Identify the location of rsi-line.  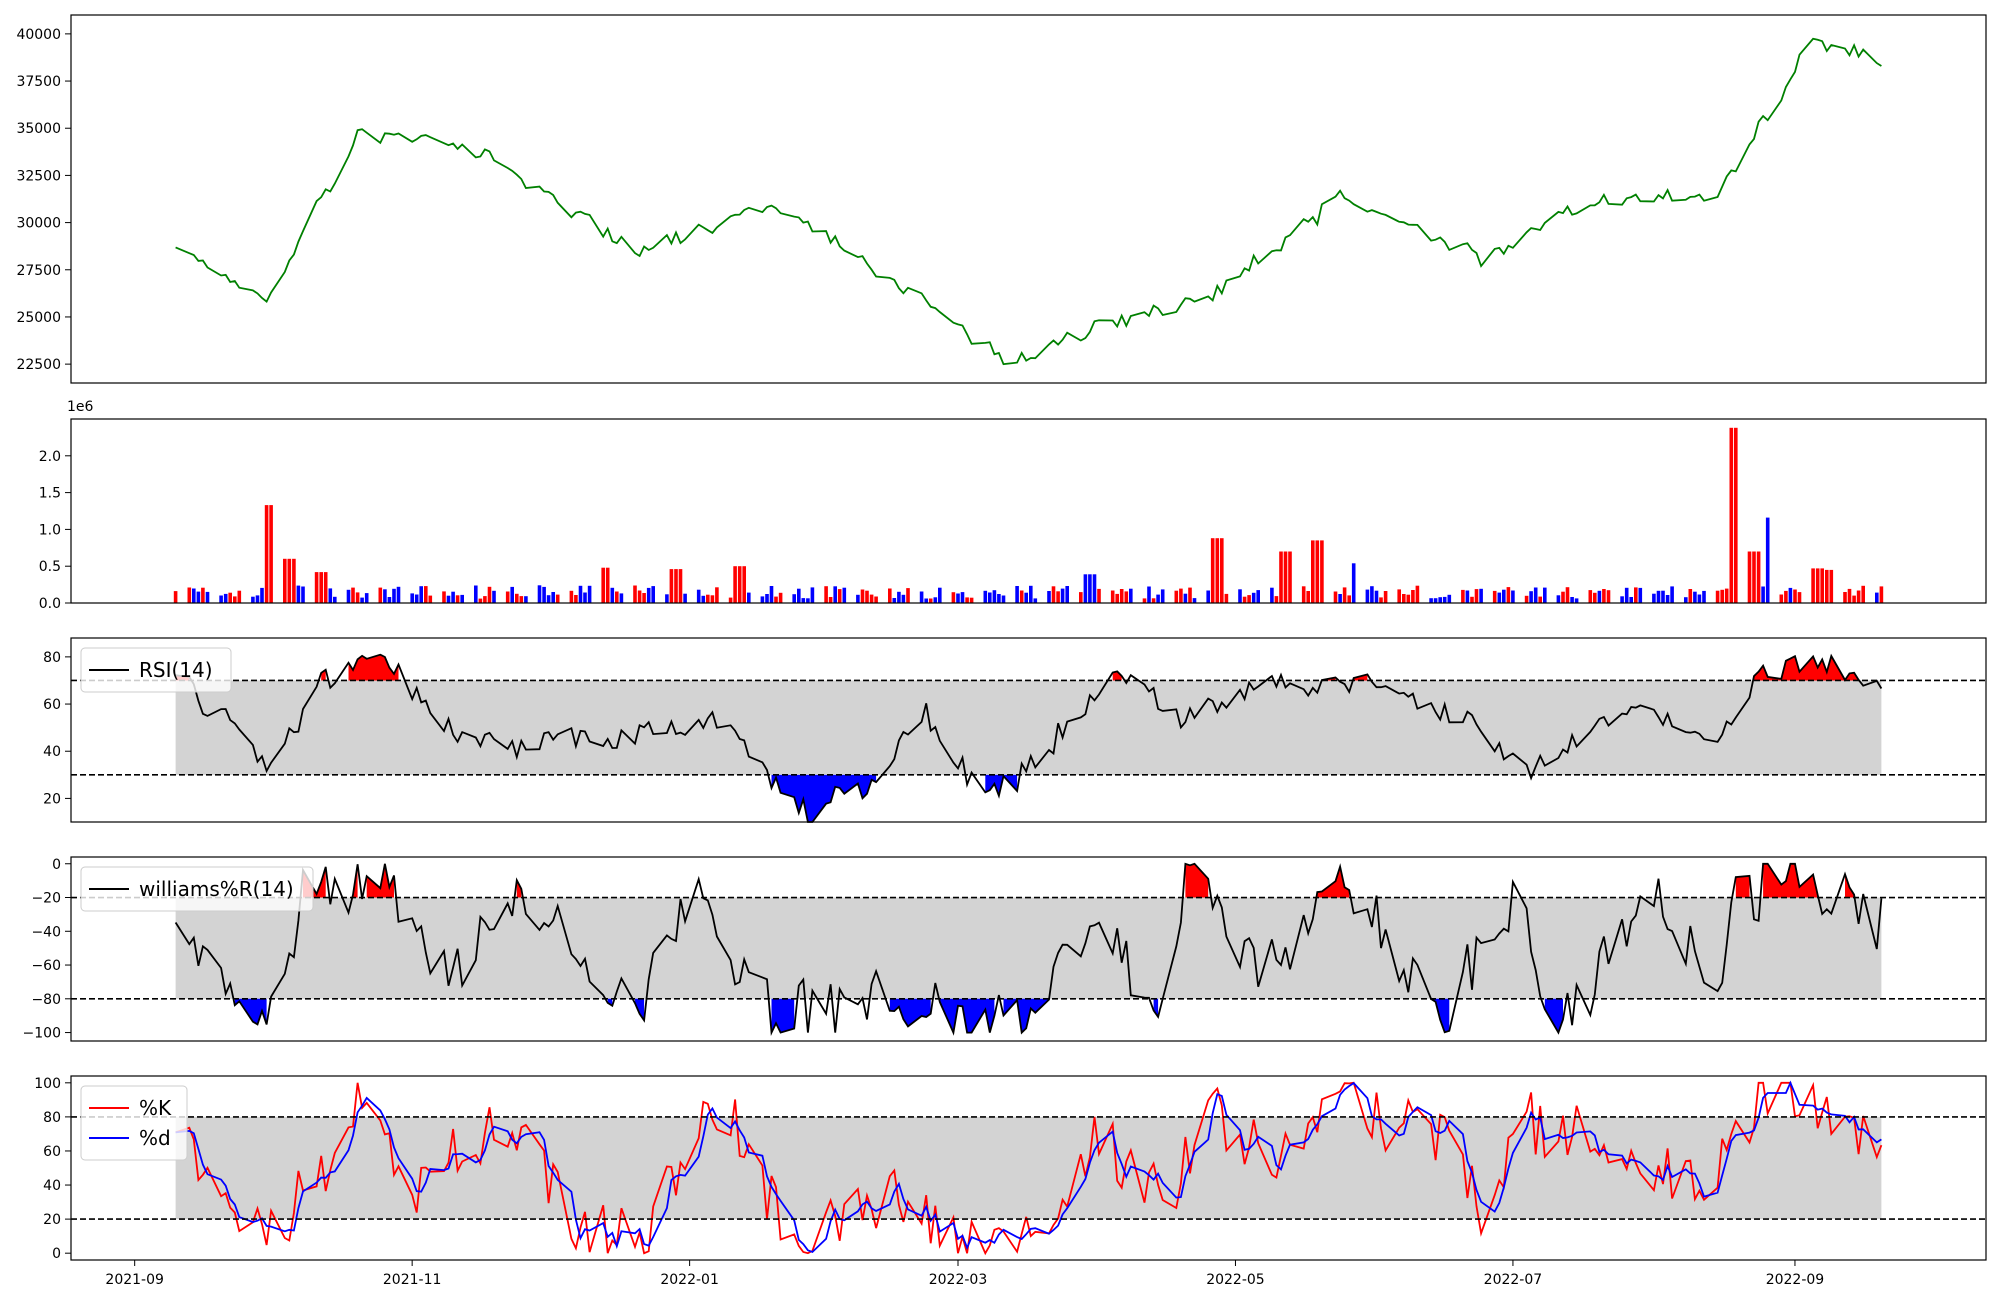
(1029, 738).